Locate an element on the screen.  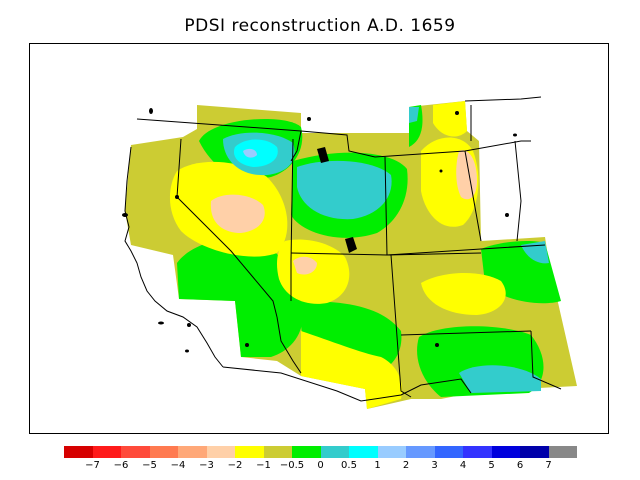
legend-label: 2 is located at coordinates (406, 465).